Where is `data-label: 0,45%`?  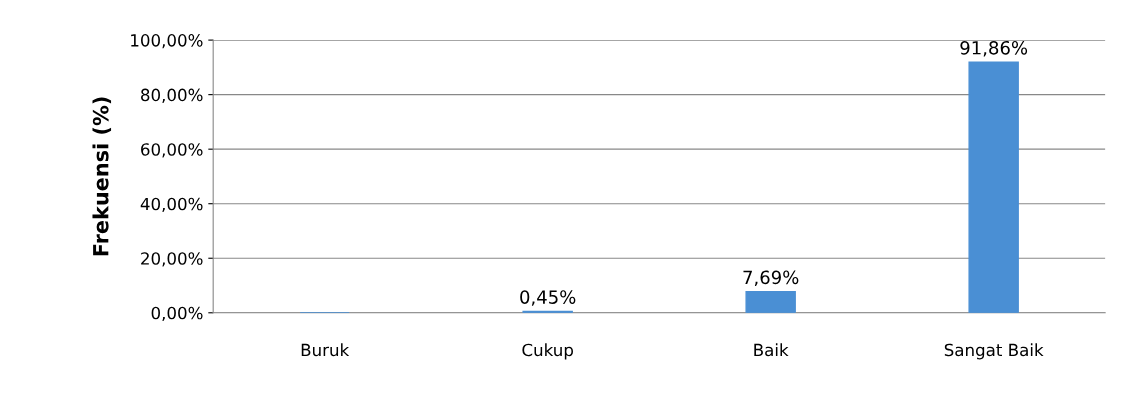 data-label: 0,45% is located at coordinates (548, 298).